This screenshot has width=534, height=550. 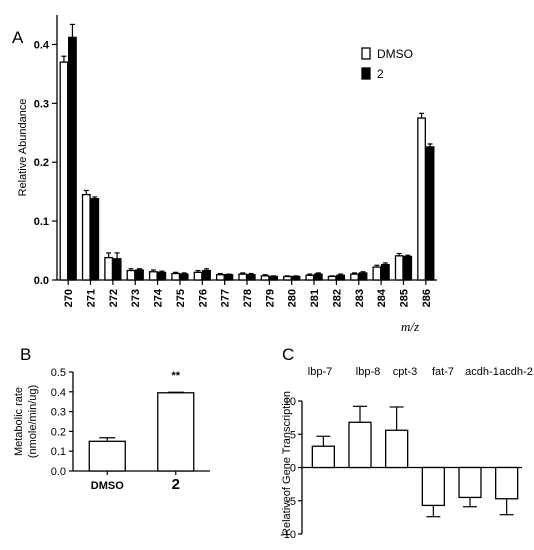 What do you see at coordinates (136, 298) in the screenshot?
I see `chart-a-x-tick-label: 273` at bounding box center [136, 298].